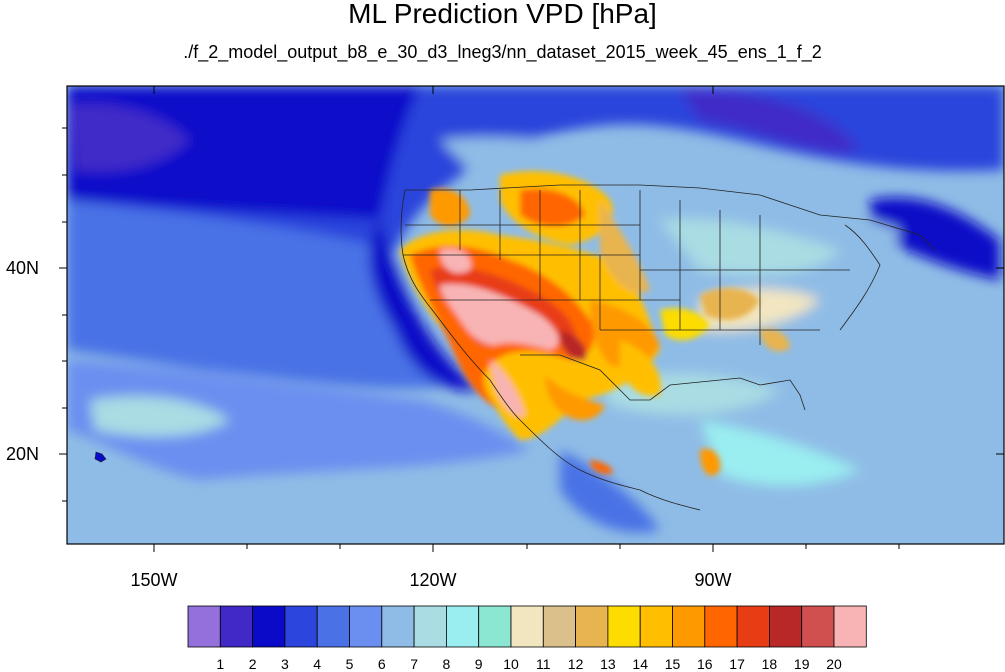  What do you see at coordinates (685, 324) in the screenshot?
I see `oklahoma-yellow` at bounding box center [685, 324].